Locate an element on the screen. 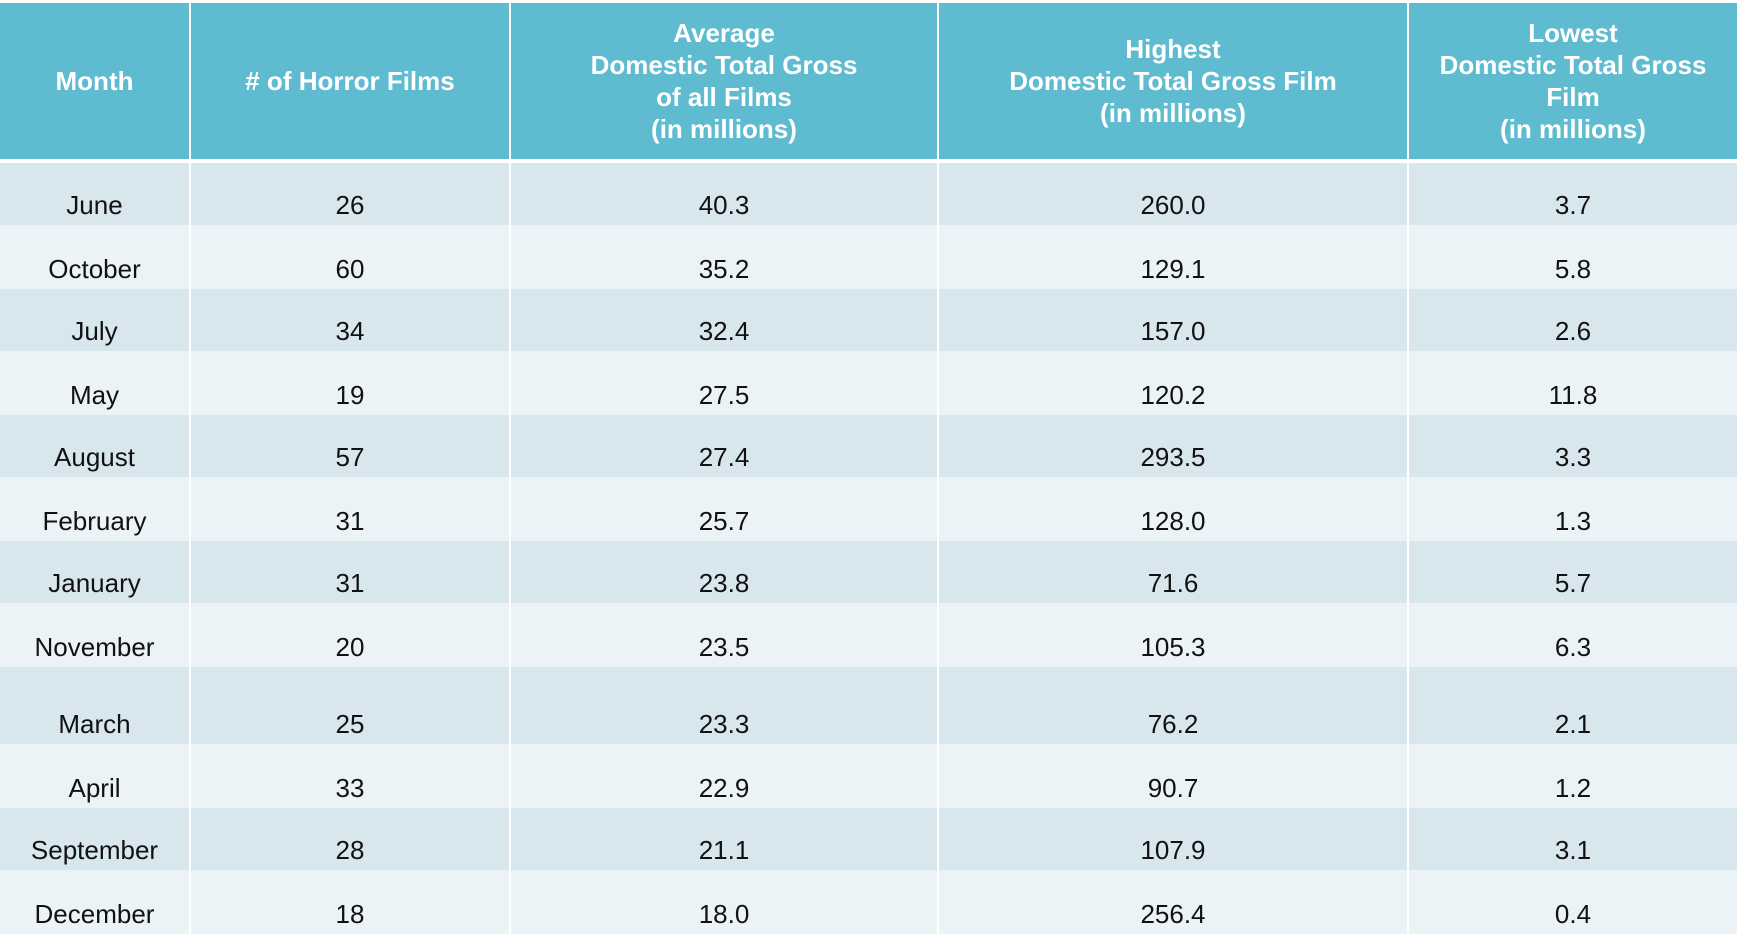 The width and height of the screenshot is (1737, 937). cell-lowest-gross: 1.3 is located at coordinates (1573, 521).